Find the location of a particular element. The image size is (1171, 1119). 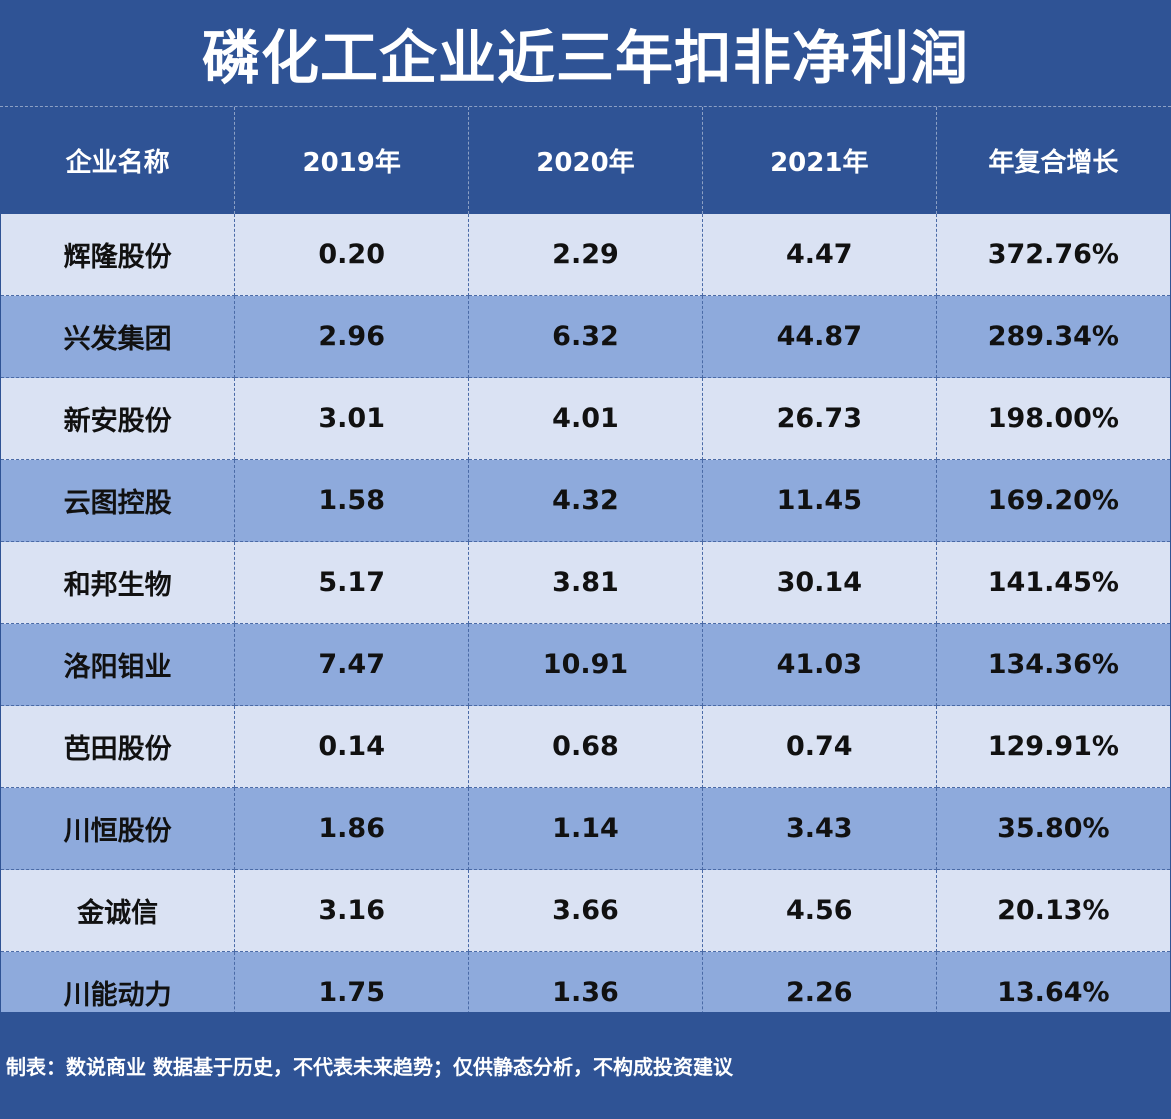

cell-cagr: 129.91% is located at coordinates (1053, 746).